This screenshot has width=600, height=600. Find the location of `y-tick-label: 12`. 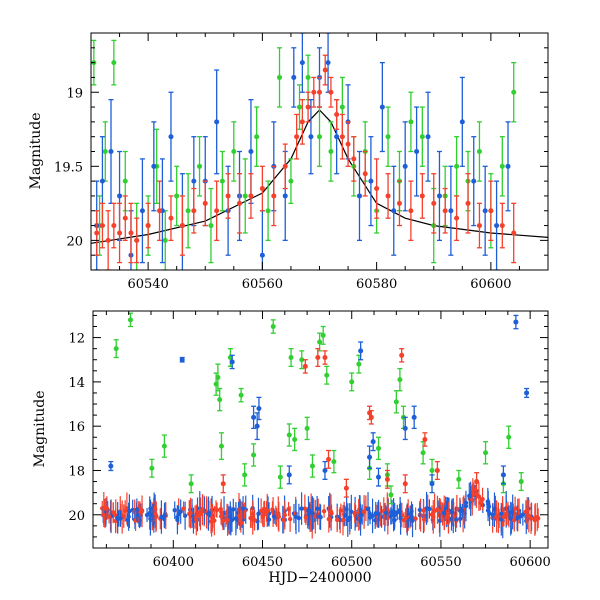

y-tick-label: 12 is located at coordinates (76, 339).